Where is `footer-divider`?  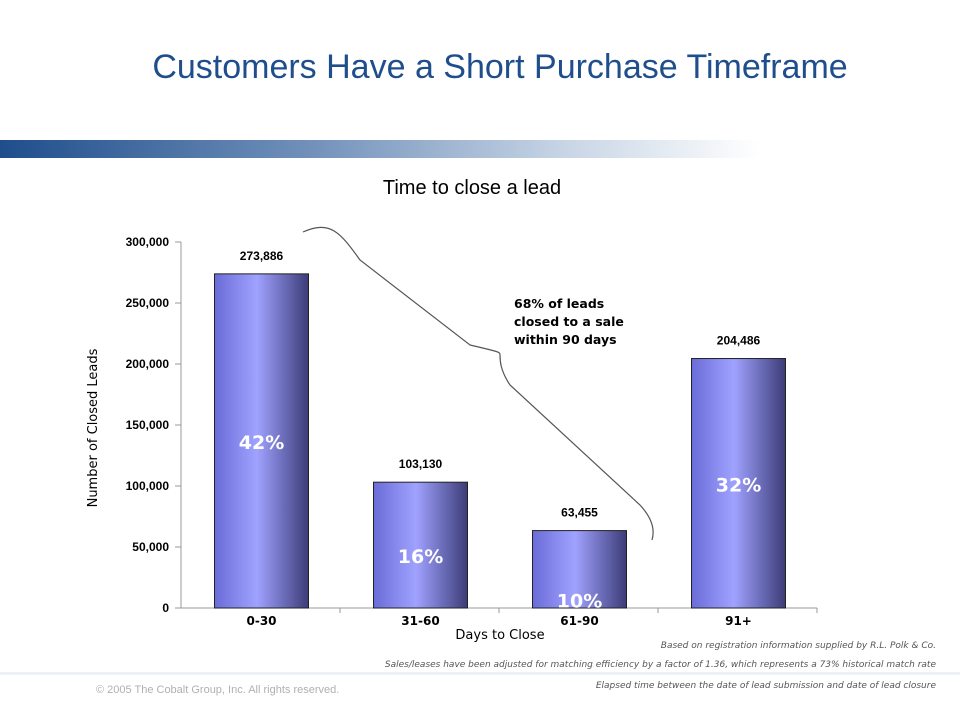 footer-divider is located at coordinates (480, 673).